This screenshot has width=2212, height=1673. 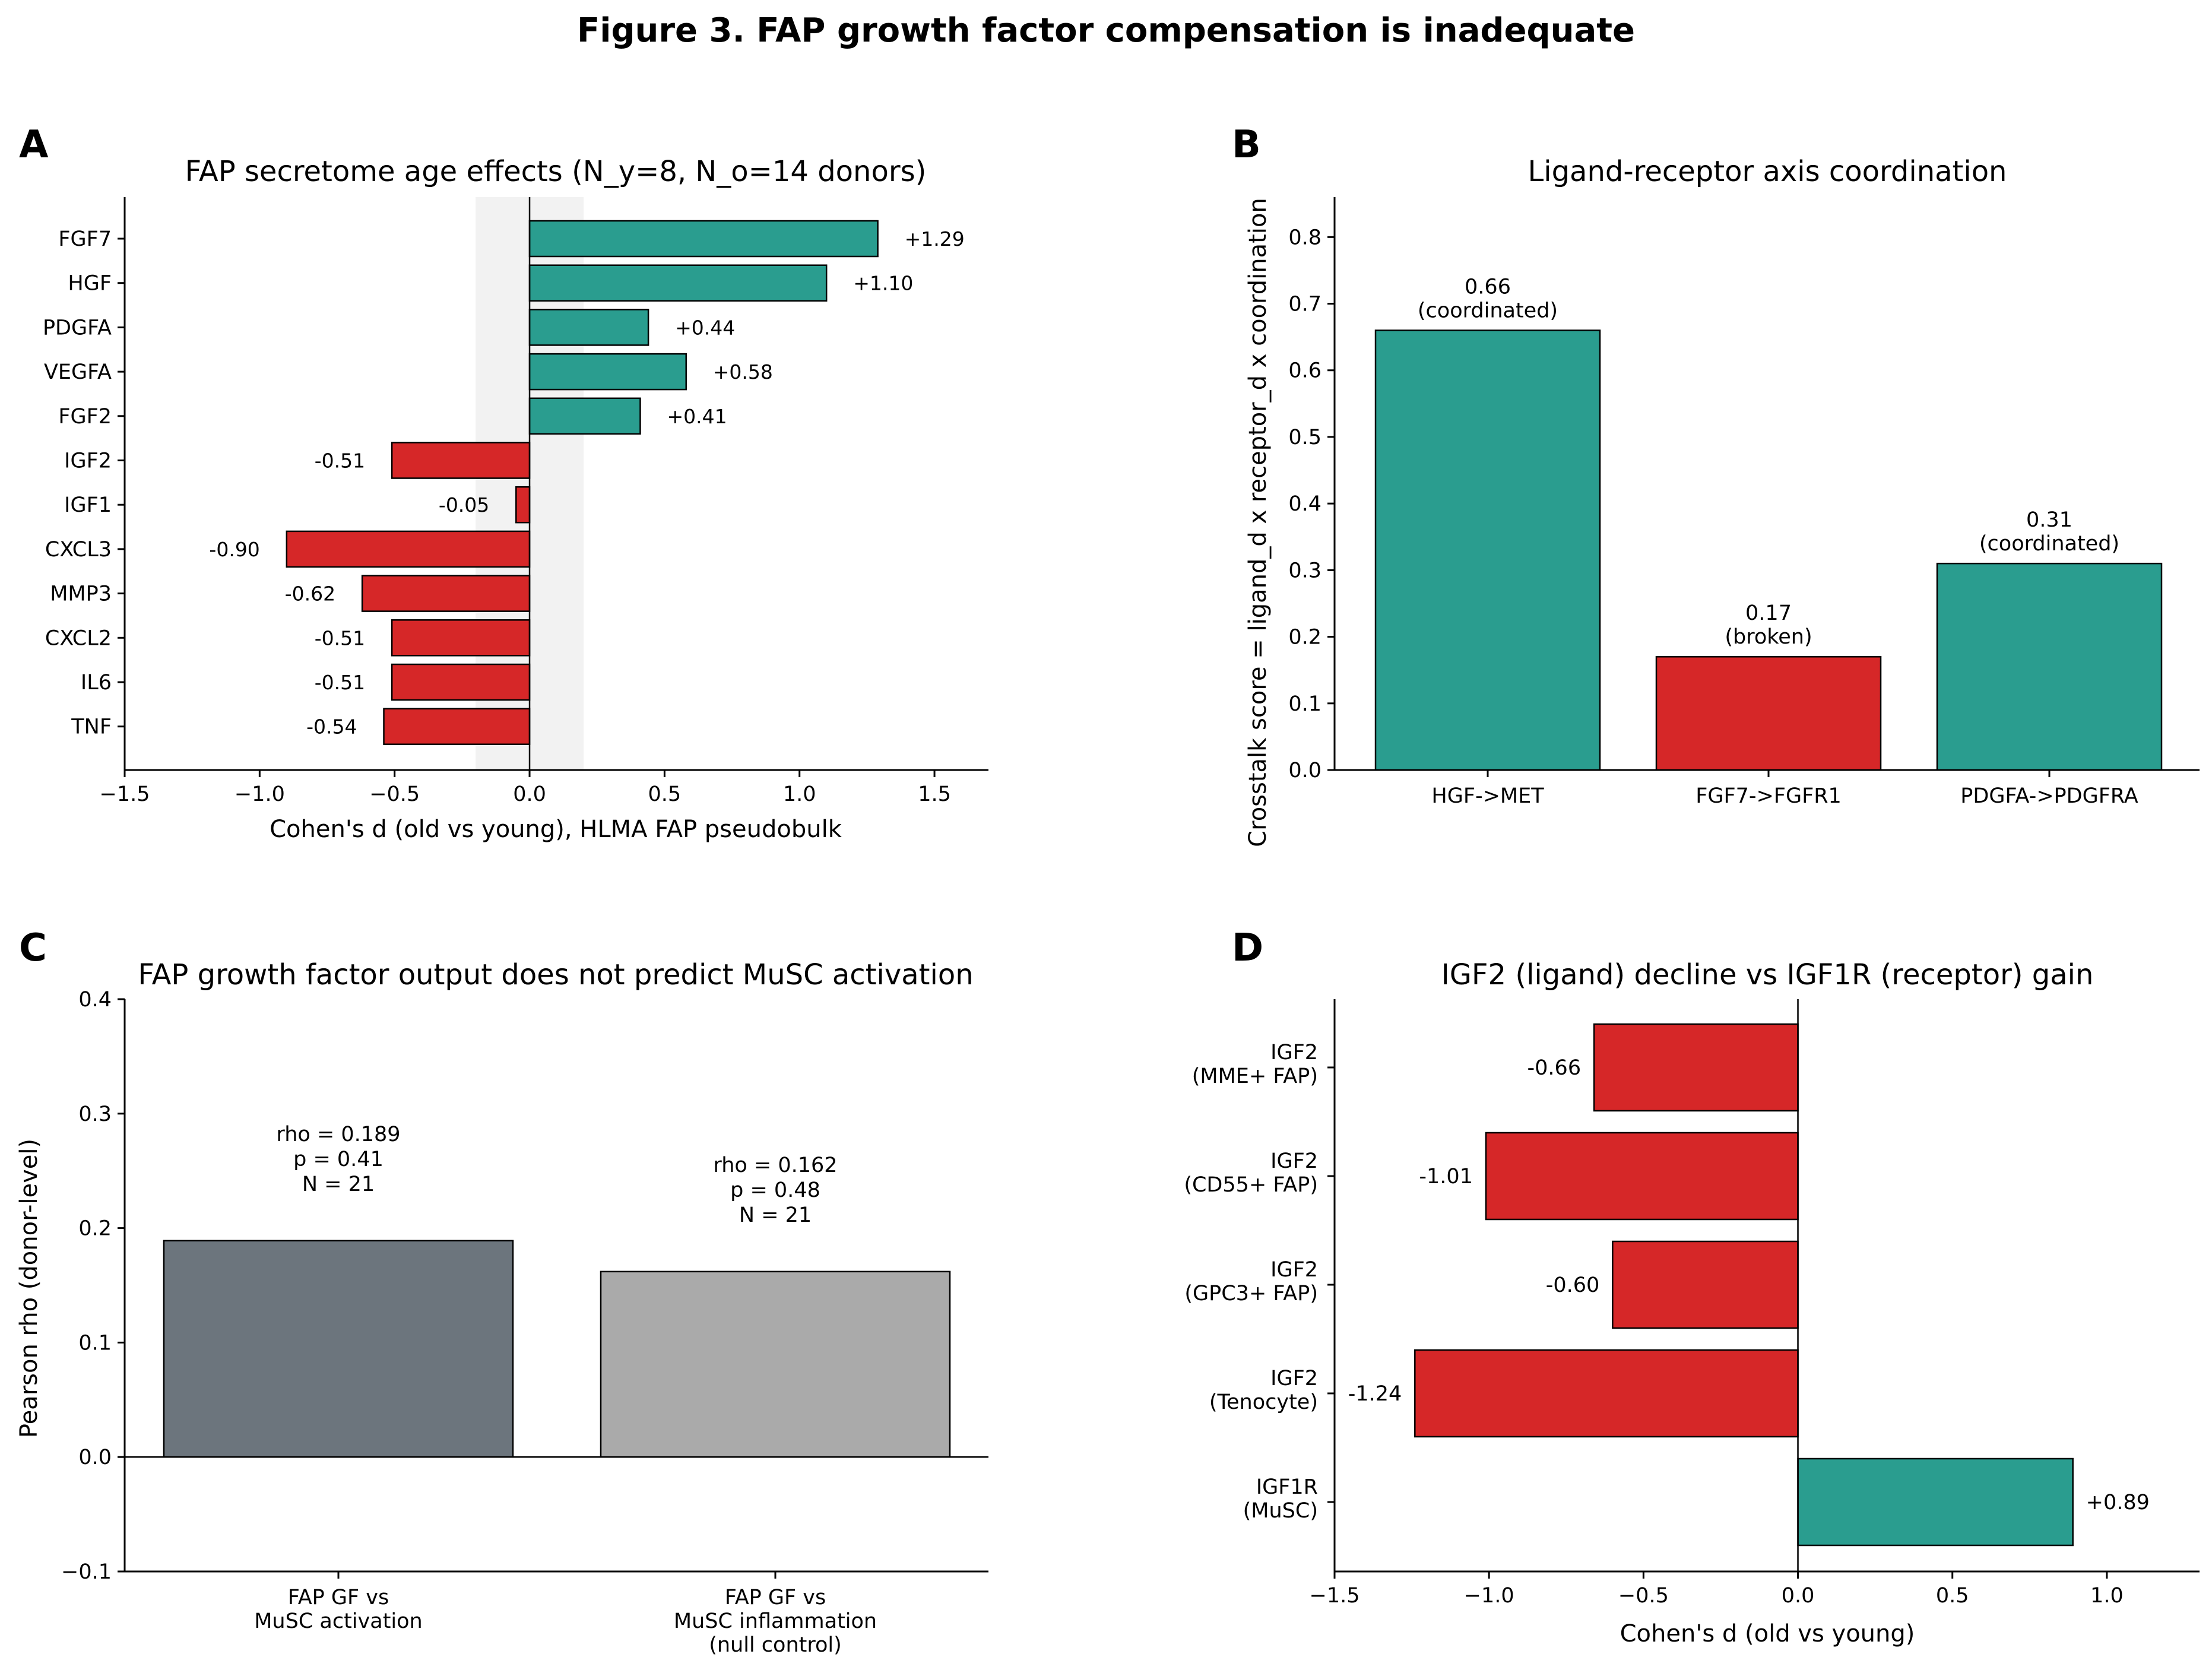 I want to click on bar-pdgfa-pdgfra, so click(x=2049, y=667).